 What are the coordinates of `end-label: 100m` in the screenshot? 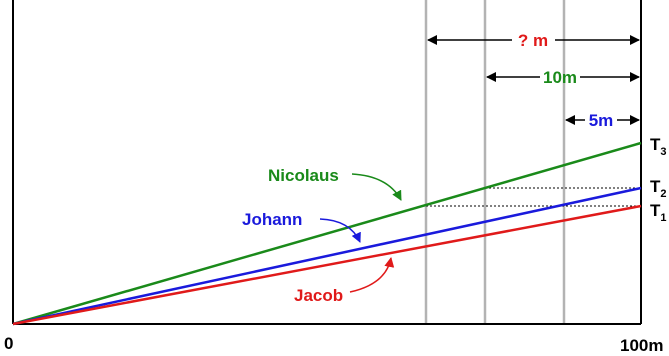 It's located at (641, 345).